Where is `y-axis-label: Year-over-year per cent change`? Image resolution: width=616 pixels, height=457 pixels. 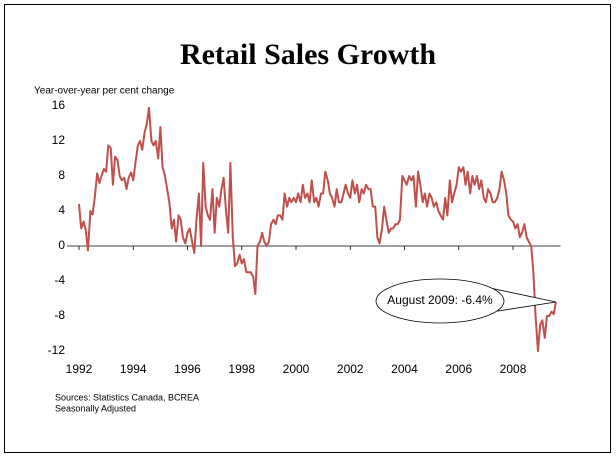 y-axis-label: Year-over-year per cent change is located at coordinates (104, 91).